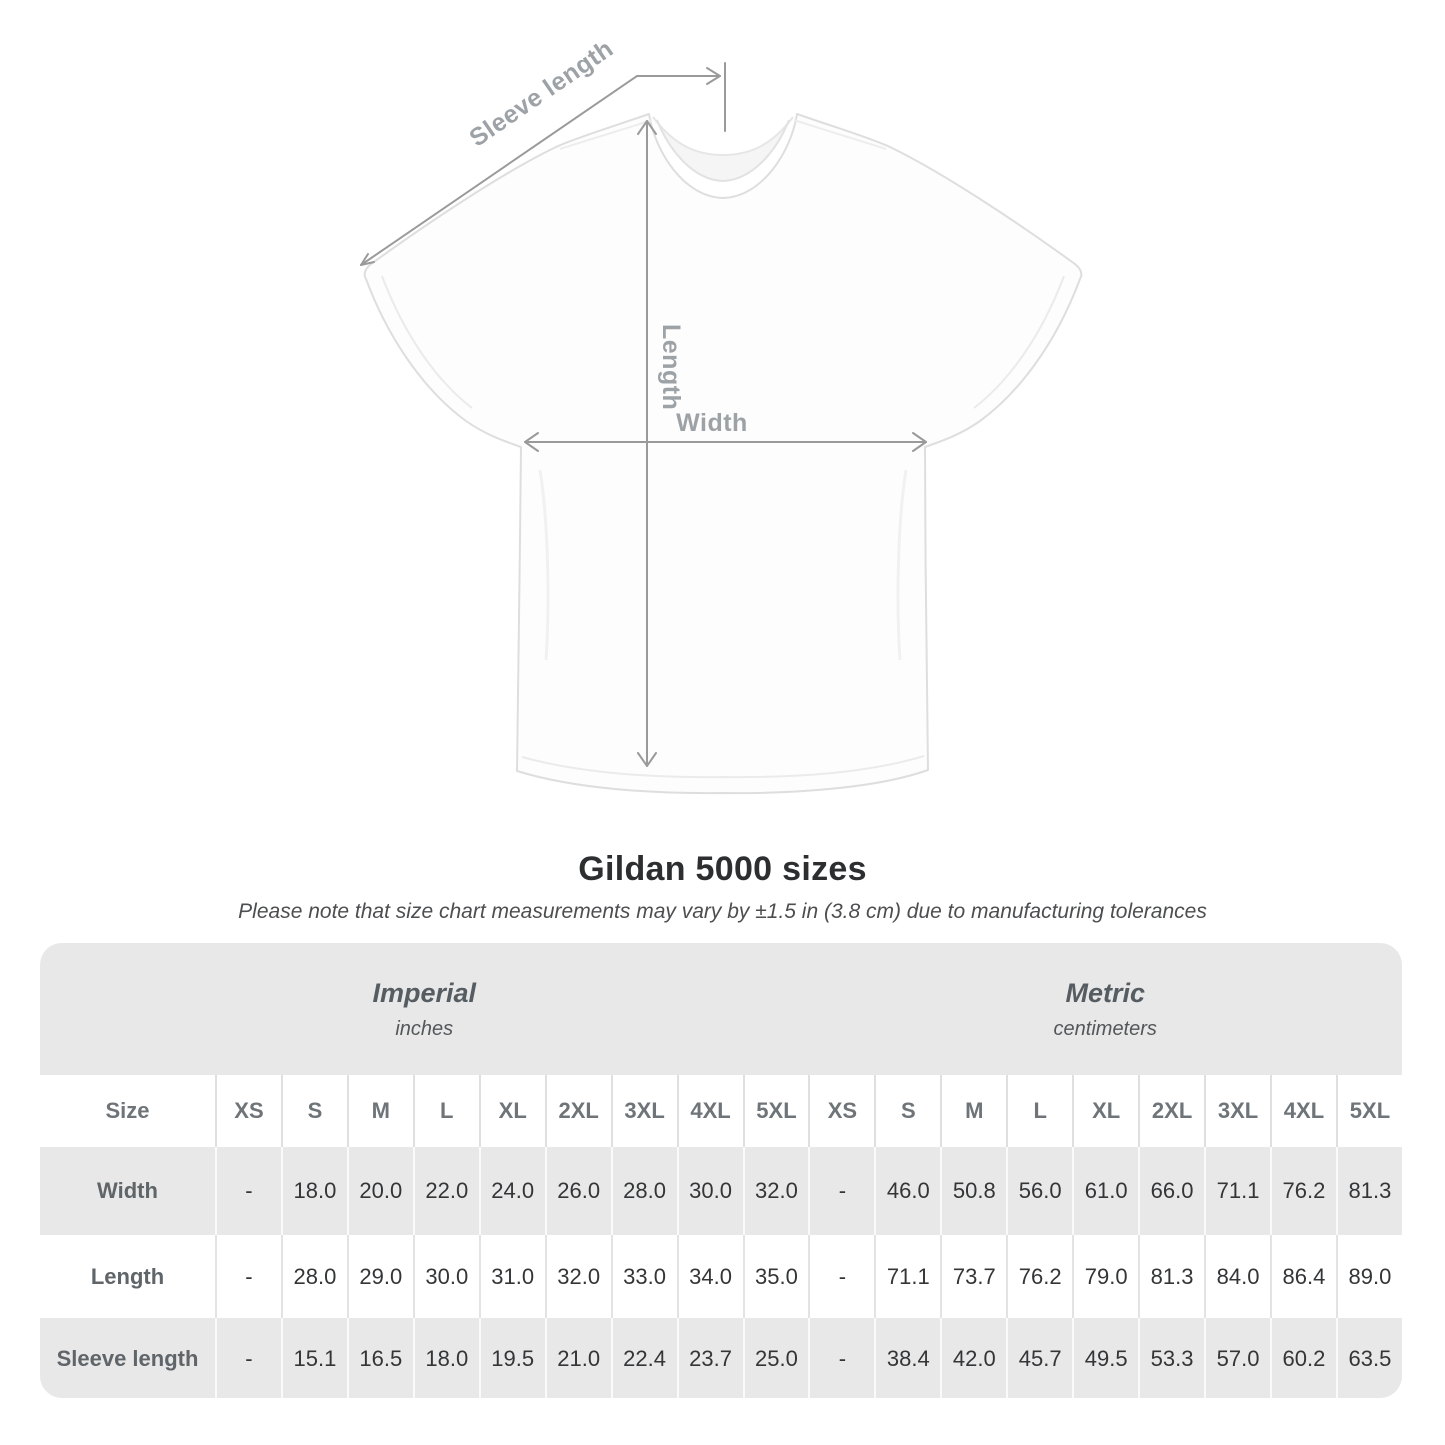  What do you see at coordinates (543, 164) in the screenshot?
I see `sleeve-length-arrow` at bounding box center [543, 164].